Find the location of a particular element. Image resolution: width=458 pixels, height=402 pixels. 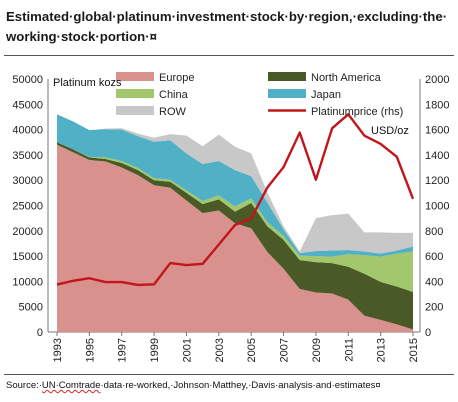

legend-label-north-america: North America is located at coordinates (346, 78).